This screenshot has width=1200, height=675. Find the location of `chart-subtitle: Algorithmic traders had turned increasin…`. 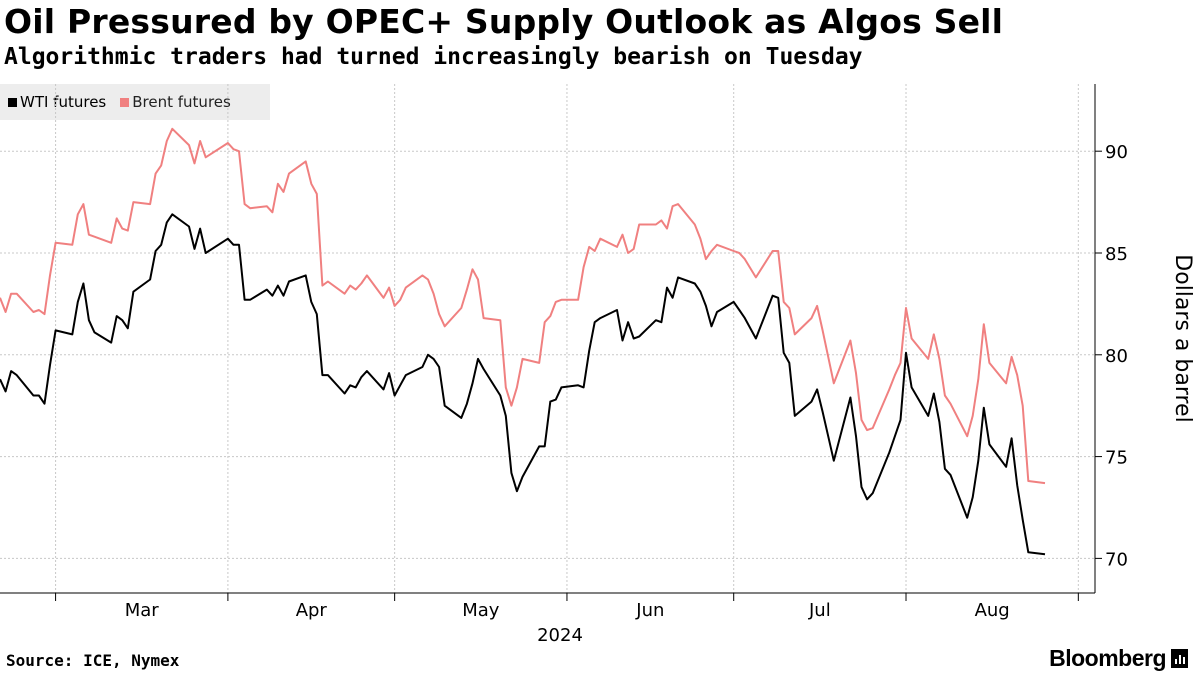

chart-subtitle: Algorithmic traders had turned increasin… is located at coordinates (433, 57).